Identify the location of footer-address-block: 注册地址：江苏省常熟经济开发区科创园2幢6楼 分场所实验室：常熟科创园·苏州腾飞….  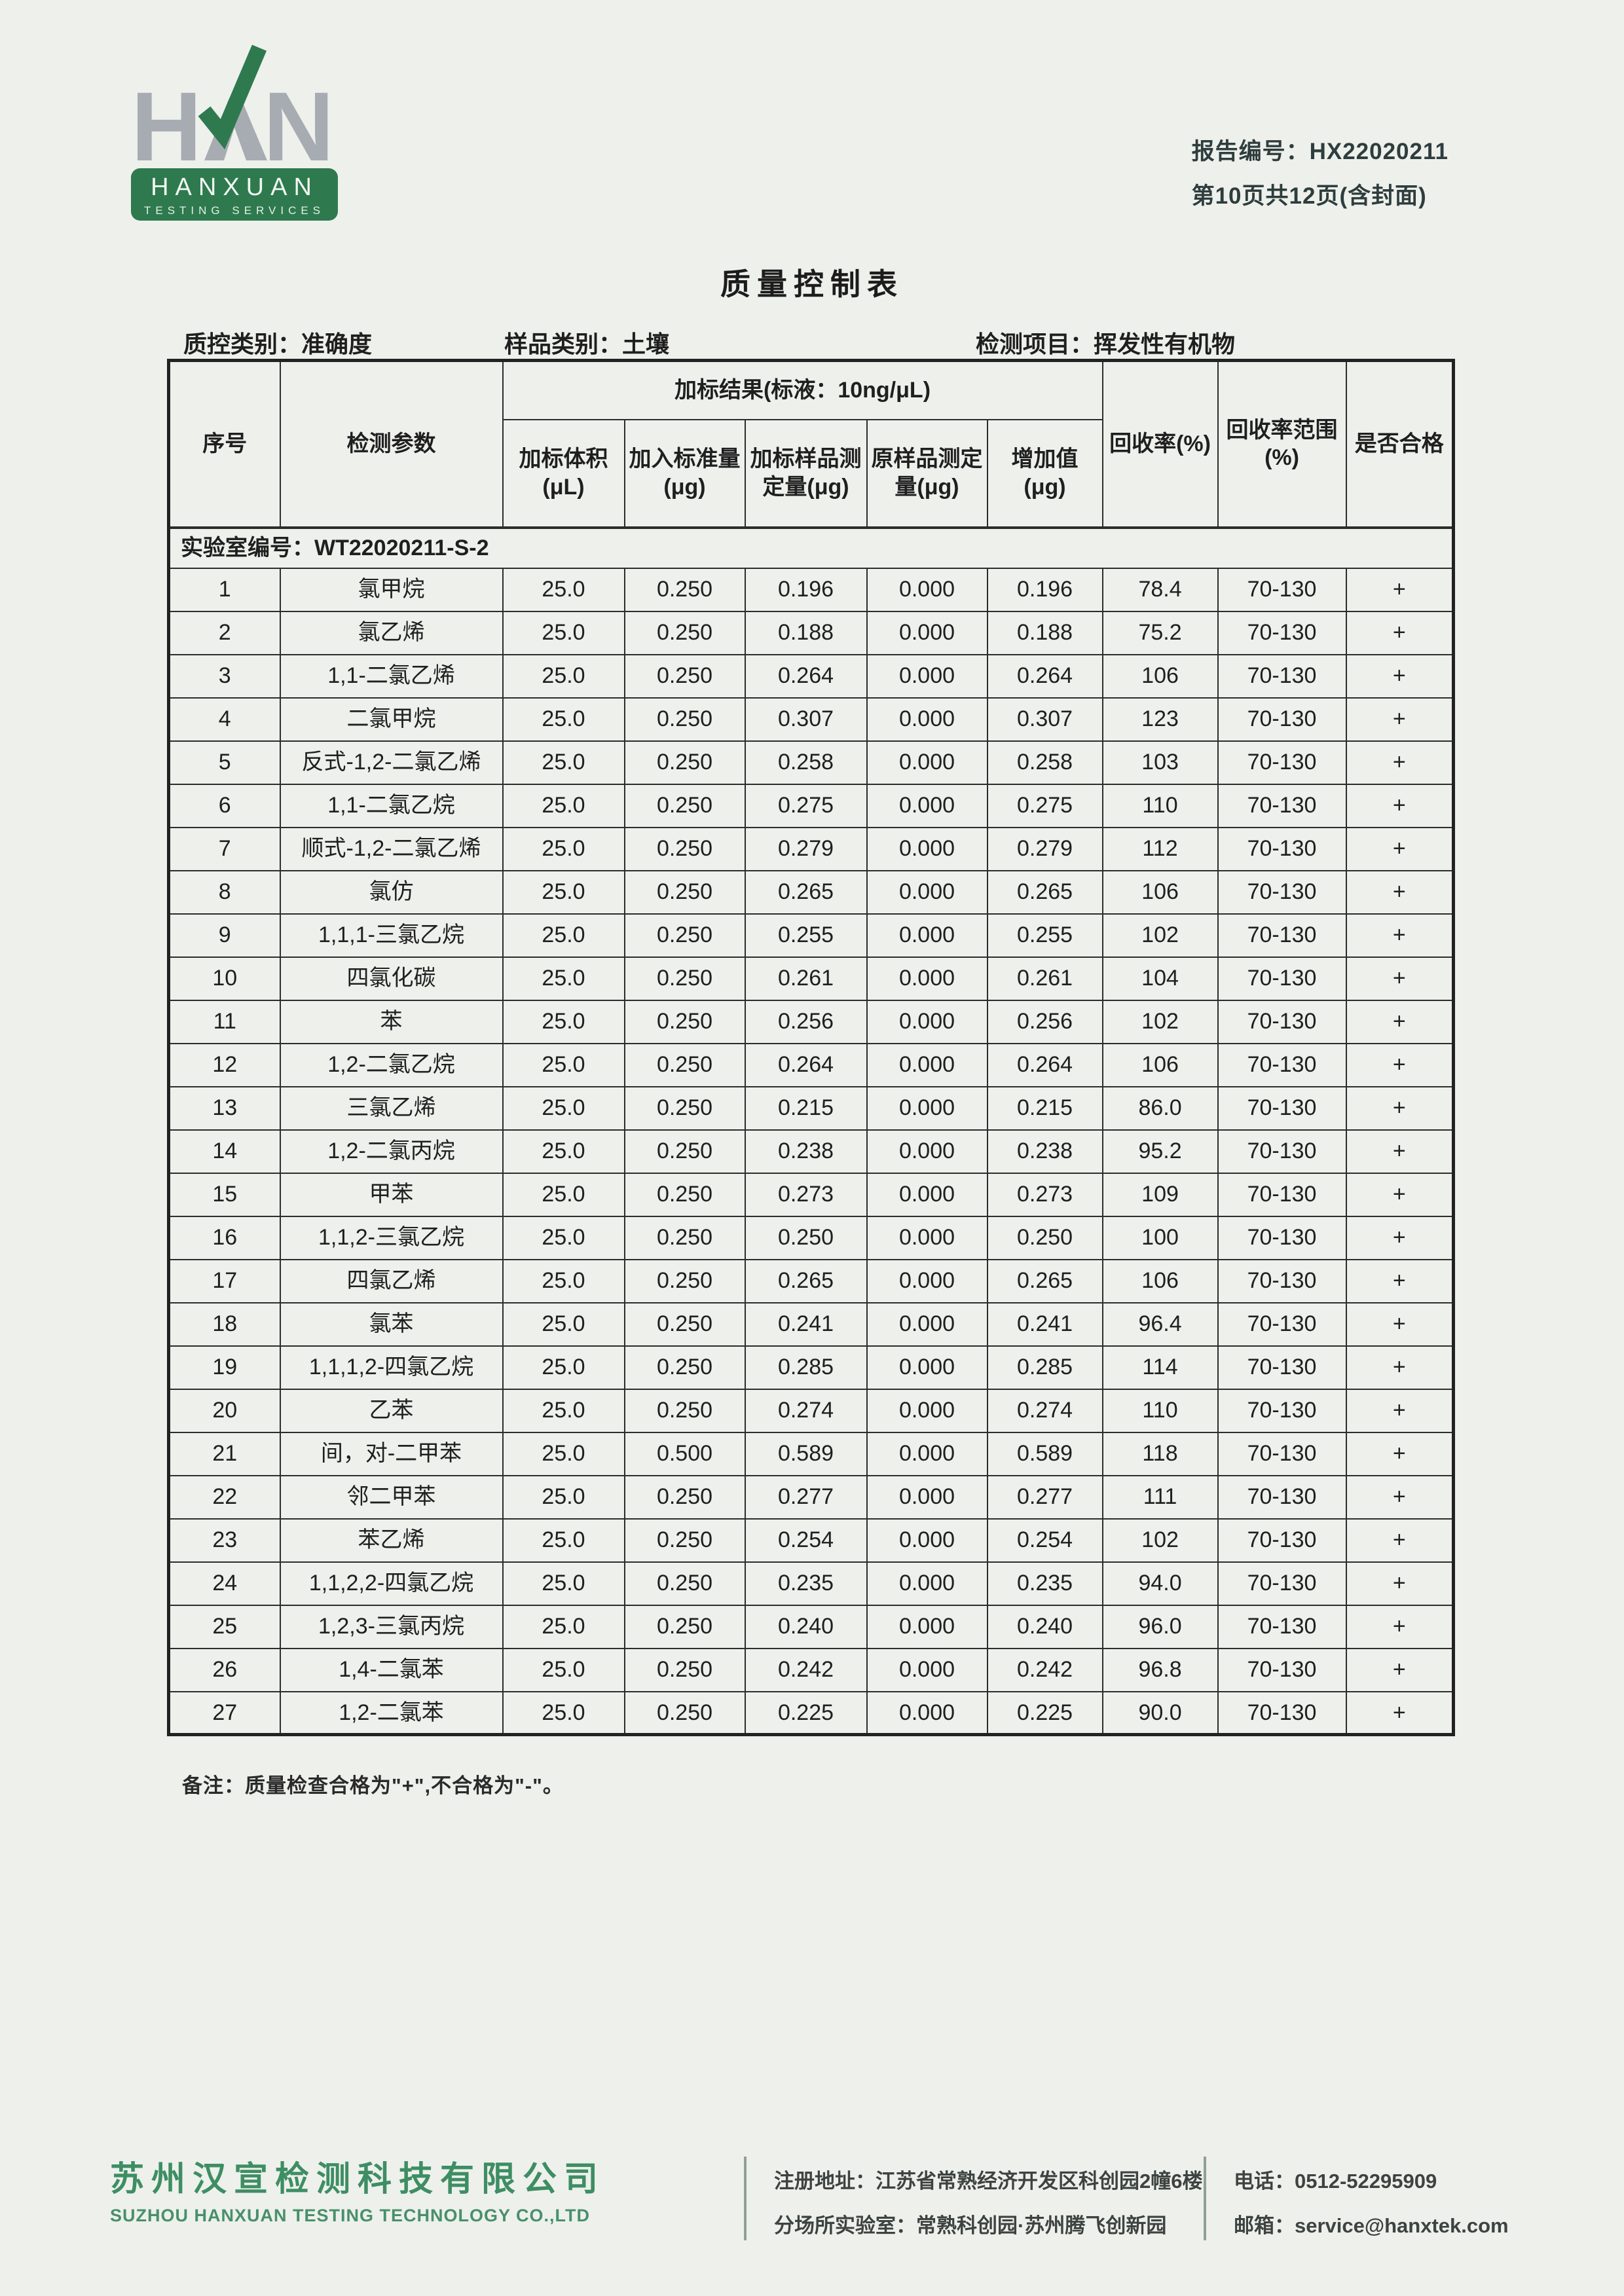
(988, 2203).